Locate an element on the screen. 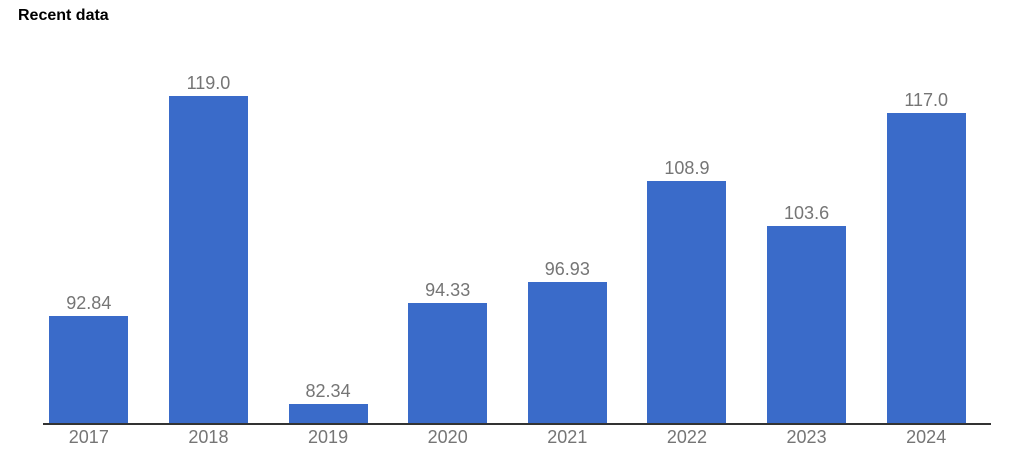 Image resolution: width=1024 pixels, height=473 pixels. bar-group: 117.0 is located at coordinates (926, 239).